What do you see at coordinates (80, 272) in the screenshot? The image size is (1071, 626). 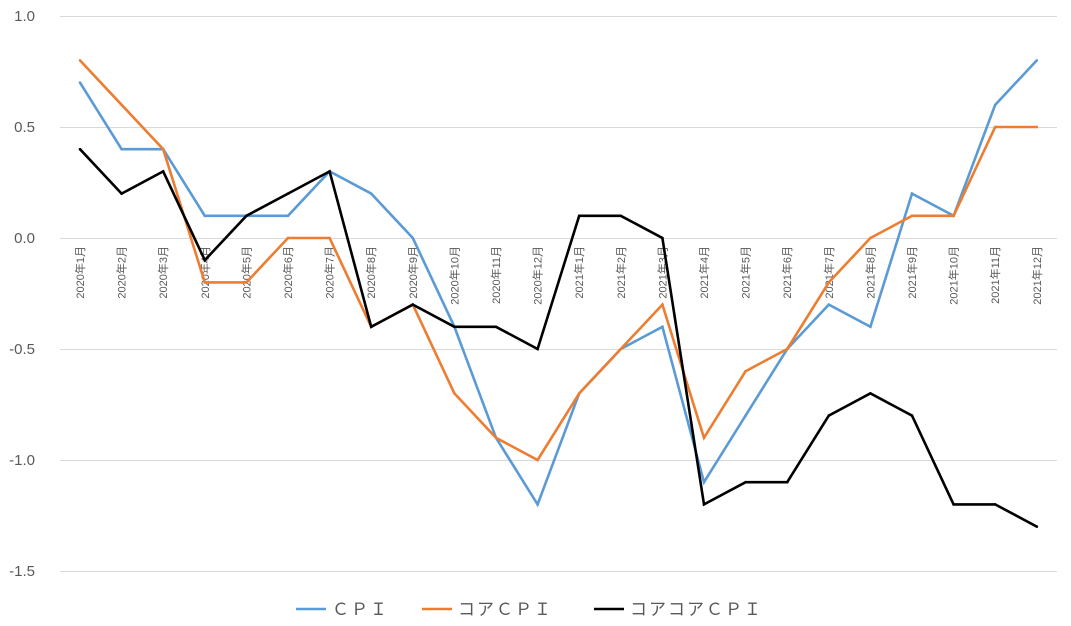 I see `x-tick-label: 2020年1月` at bounding box center [80, 272].